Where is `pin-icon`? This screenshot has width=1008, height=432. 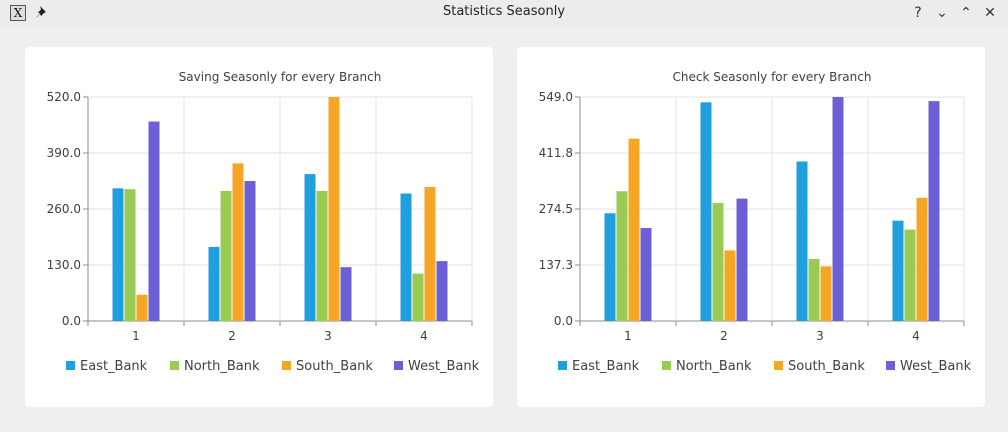 pin-icon is located at coordinates (42, 12).